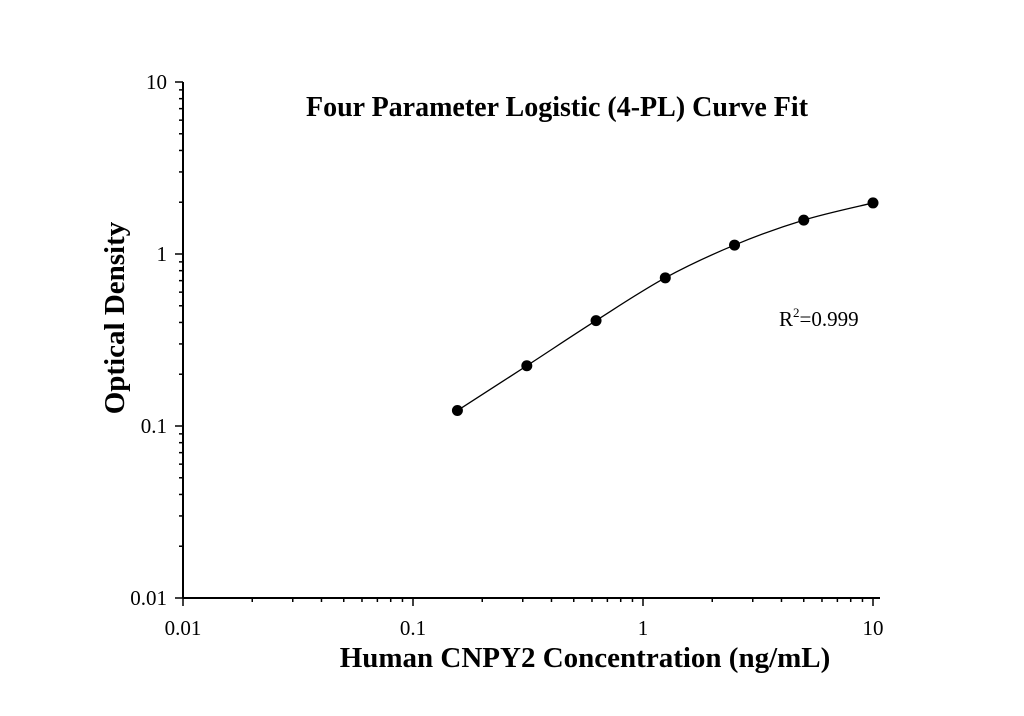 The height and width of the screenshot is (716, 1024). What do you see at coordinates (665, 307) in the screenshot?
I see `data-points` at bounding box center [665, 307].